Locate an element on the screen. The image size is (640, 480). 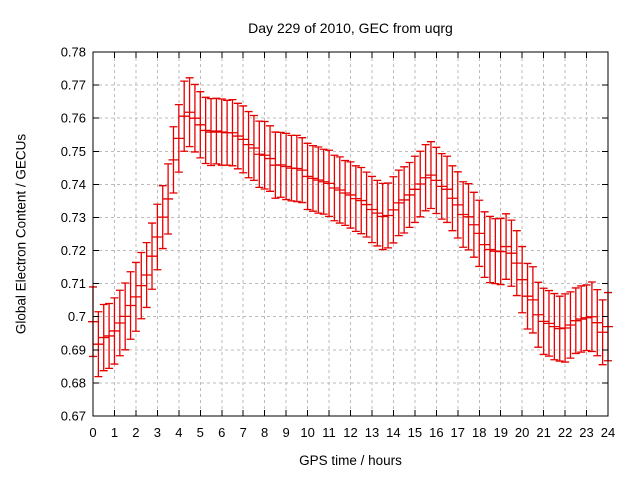
x-tick-label: 20 is located at coordinates (522, 432).